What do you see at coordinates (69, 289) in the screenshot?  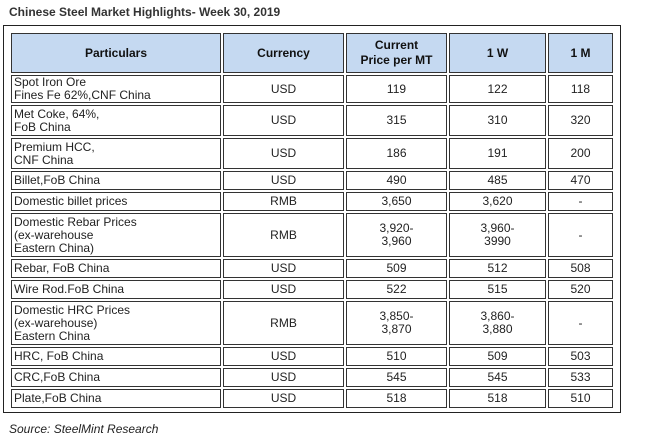 I see `particular-line: Wire Rod.FoB China` at bounding box center [69, 289].